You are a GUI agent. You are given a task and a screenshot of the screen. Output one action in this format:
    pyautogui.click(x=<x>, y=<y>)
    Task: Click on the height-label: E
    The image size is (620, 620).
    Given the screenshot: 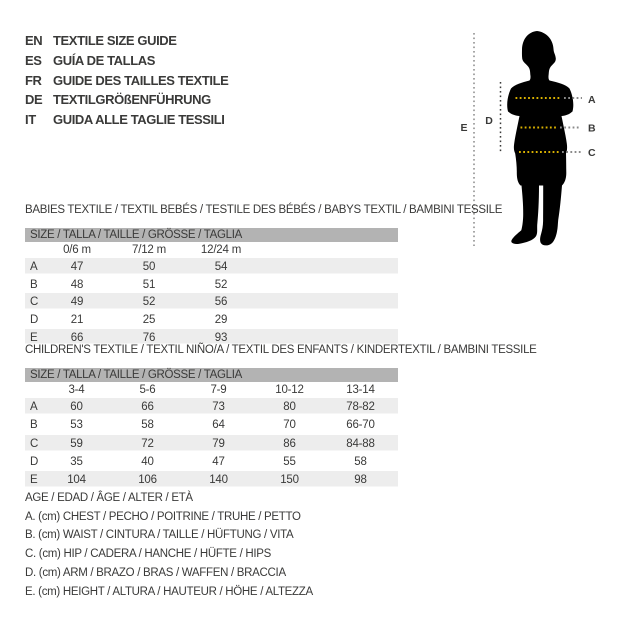 What is the action you would take?
    pyautogui.click(x=463, y=128)
    